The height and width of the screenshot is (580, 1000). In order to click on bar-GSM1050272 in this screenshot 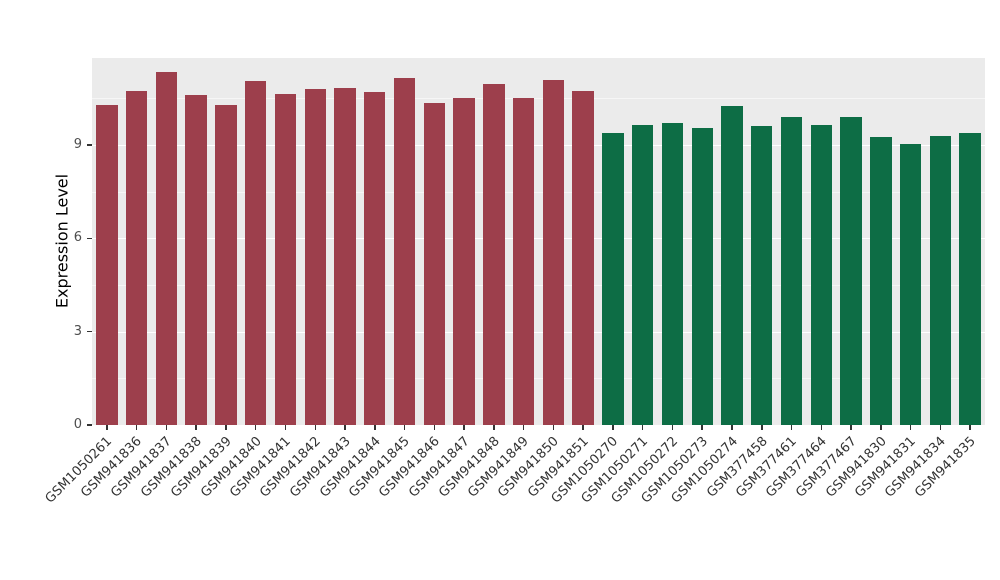, I will do `click(672, 274)`.